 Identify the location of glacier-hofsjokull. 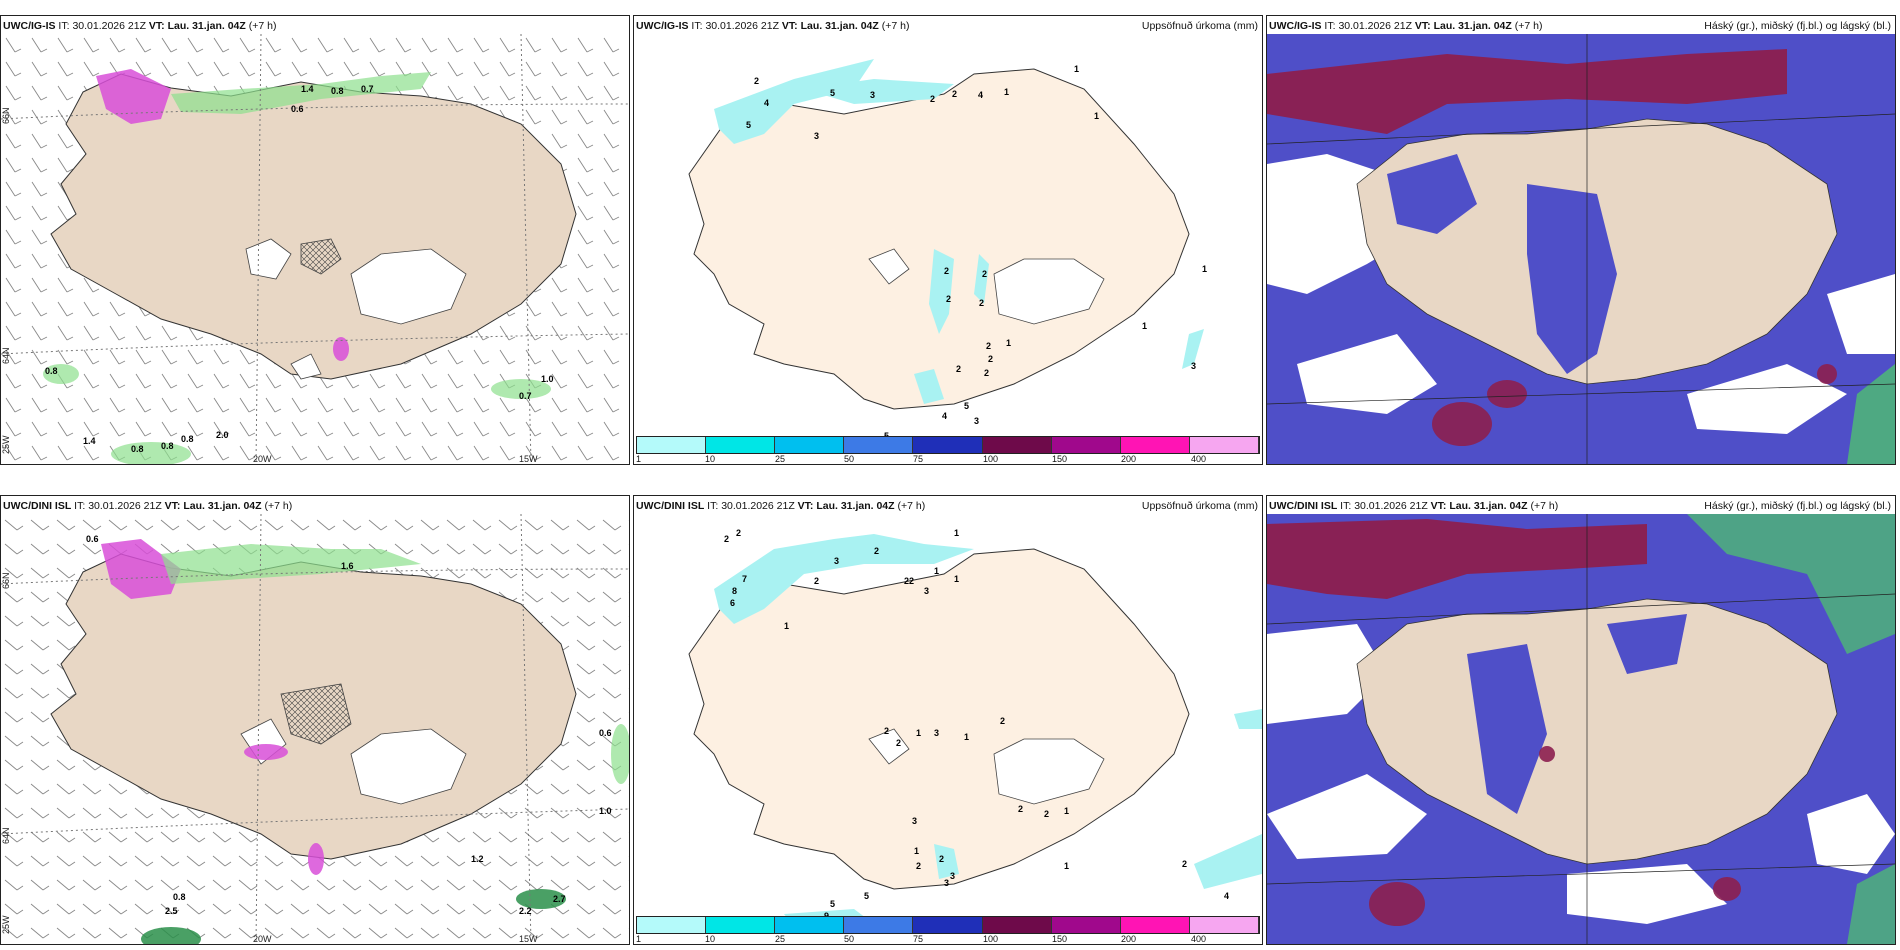
(321, 256).